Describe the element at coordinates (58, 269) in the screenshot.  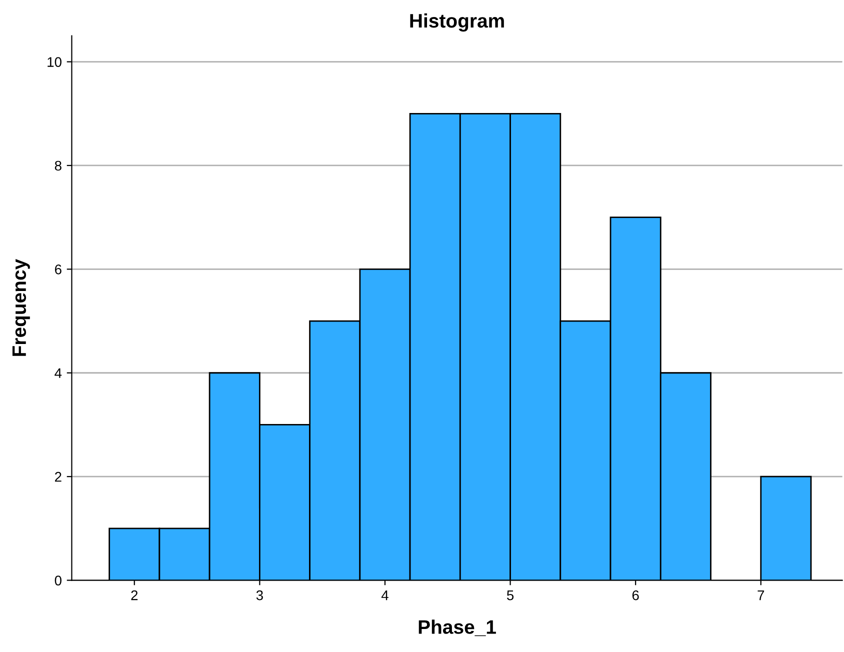
I see `y-tick-label: 6` at that location.